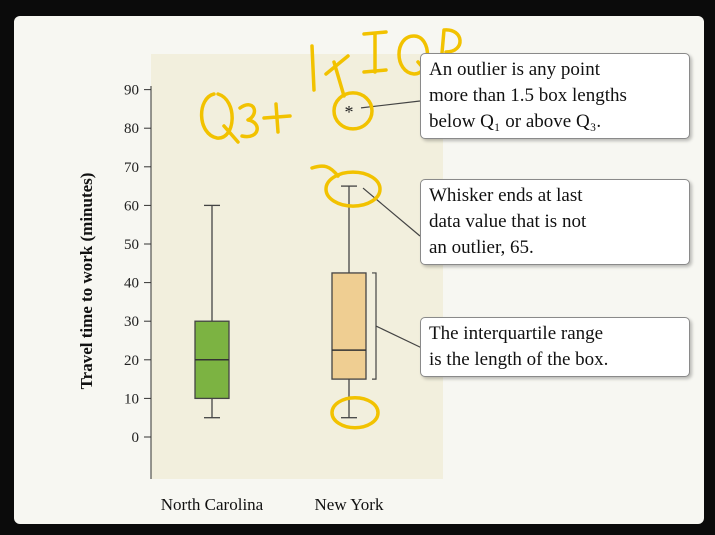 This screenshot has height=535, width=715. What do you see at coordinates (453, 53) in the screenshot?
I see `ink-R` at bounding box center [453, 53].